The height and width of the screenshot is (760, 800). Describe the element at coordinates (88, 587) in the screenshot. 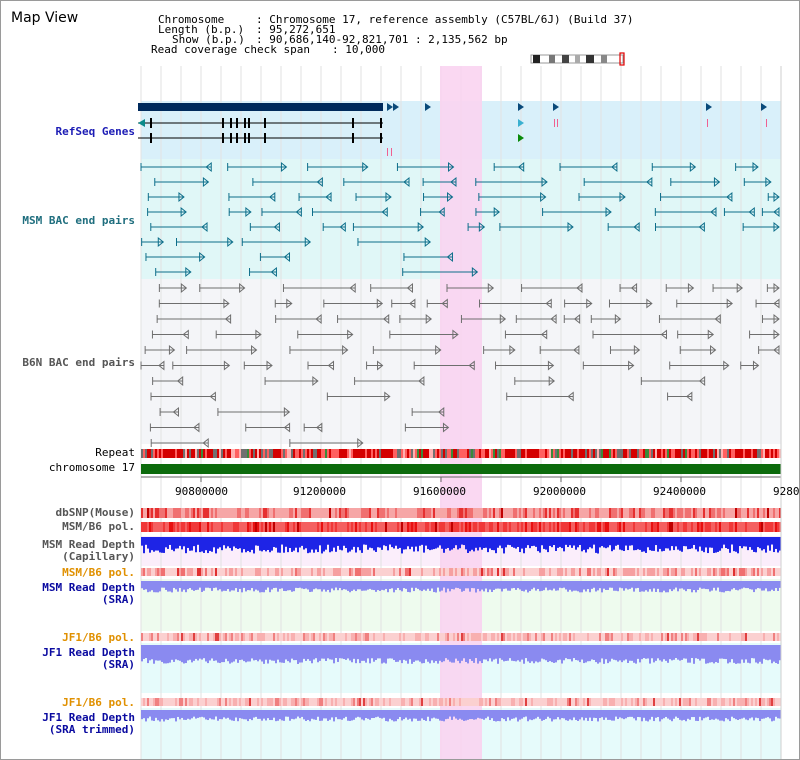

I see `msm-depth-sra-label-1: MSM Read Depth` at that location.